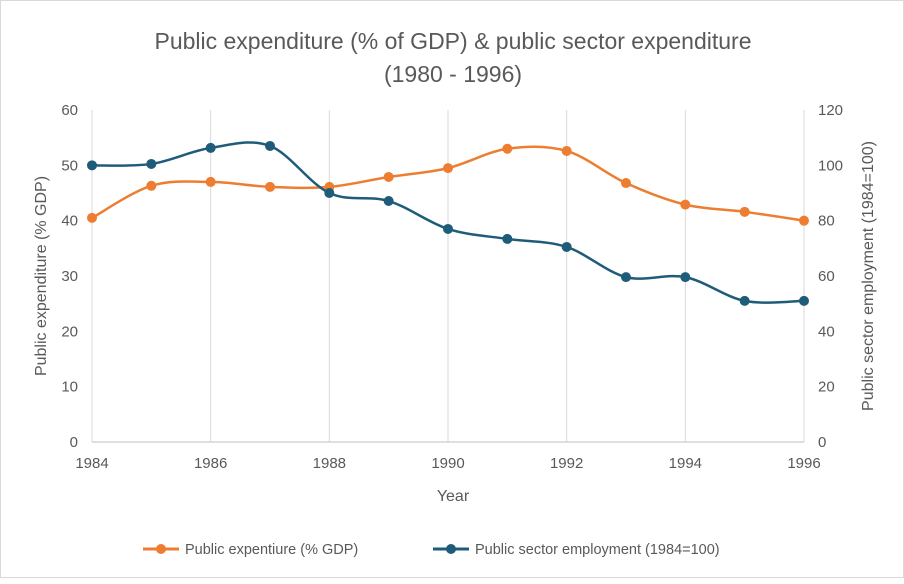 The image size is (904, 584). Describe the element at coordinates (868, 276) in the screenshot. I see `y2-axis-label: Public sector employment (1984=100)` at that location.